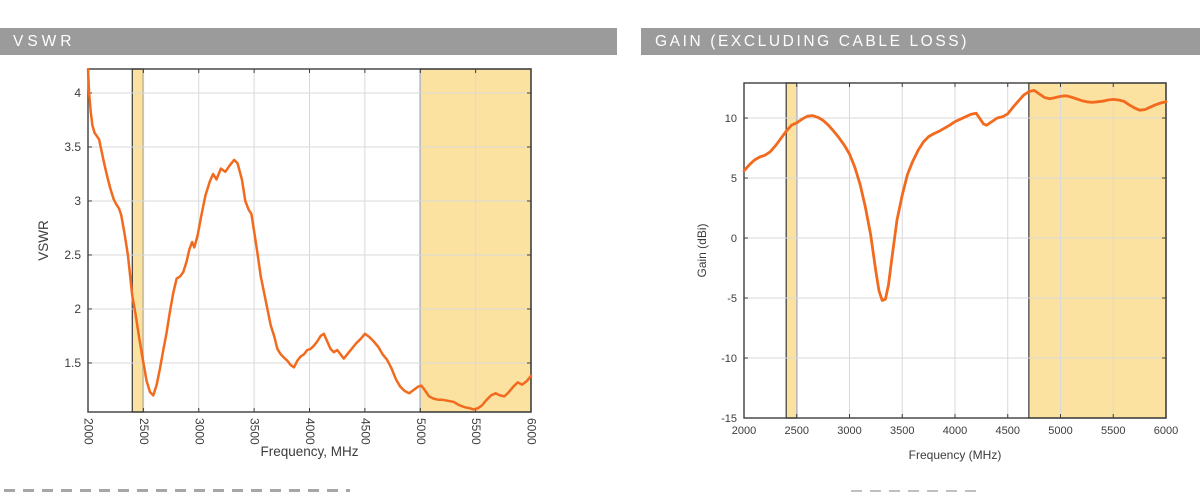 This screenshot has height=493, width=1200. I want to click on y-tick-label: 5, so click(734, 179).